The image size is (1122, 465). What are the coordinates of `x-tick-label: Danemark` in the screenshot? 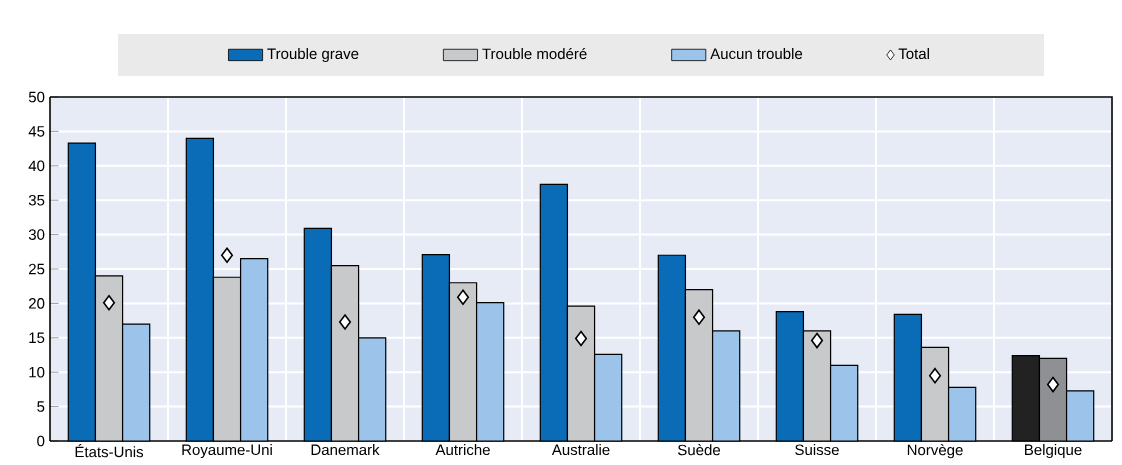 It's located at (345, 450).